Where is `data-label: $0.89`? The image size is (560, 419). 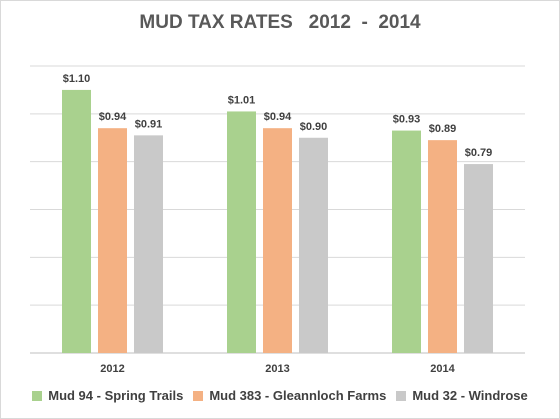
data-label: $0.89 is located at coordinates (443, 129).